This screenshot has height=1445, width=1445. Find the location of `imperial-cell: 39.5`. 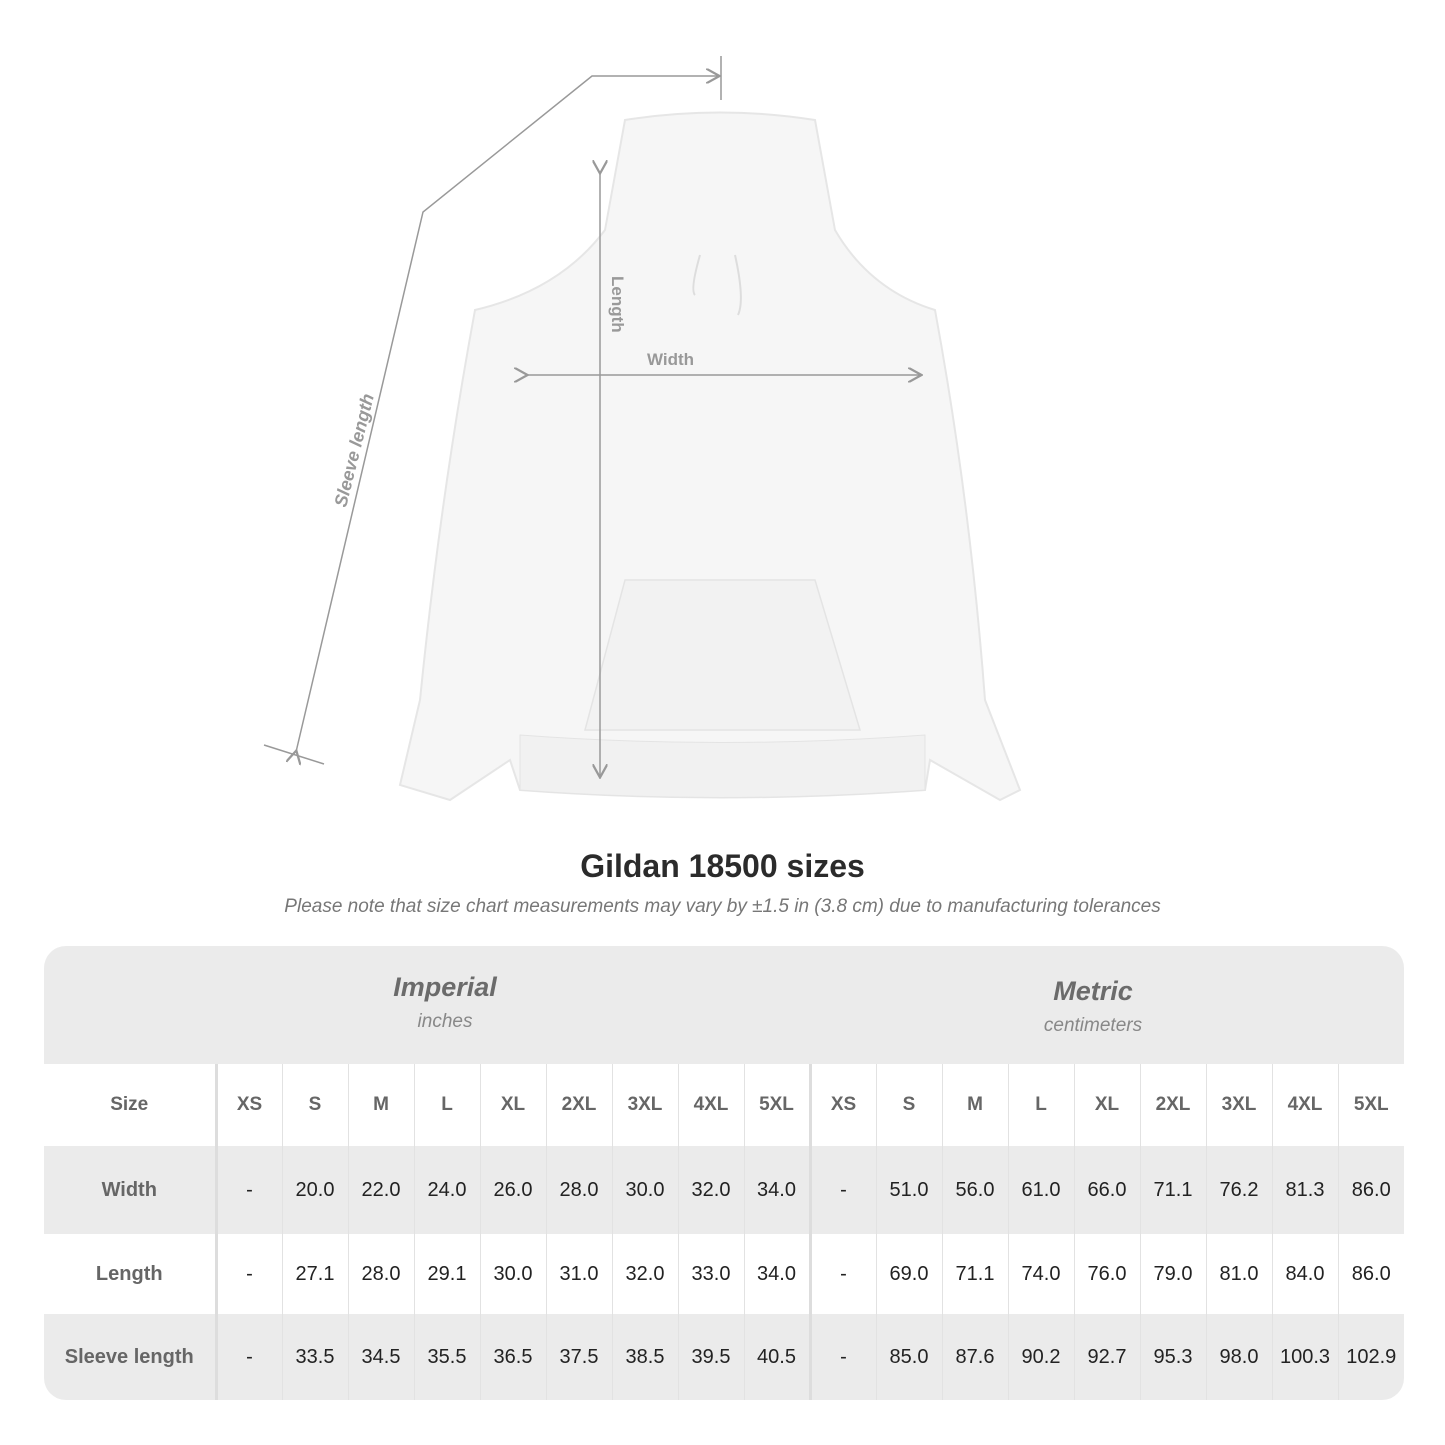

imperial-cell: 39.5 is located at coordinates (710, 1357).